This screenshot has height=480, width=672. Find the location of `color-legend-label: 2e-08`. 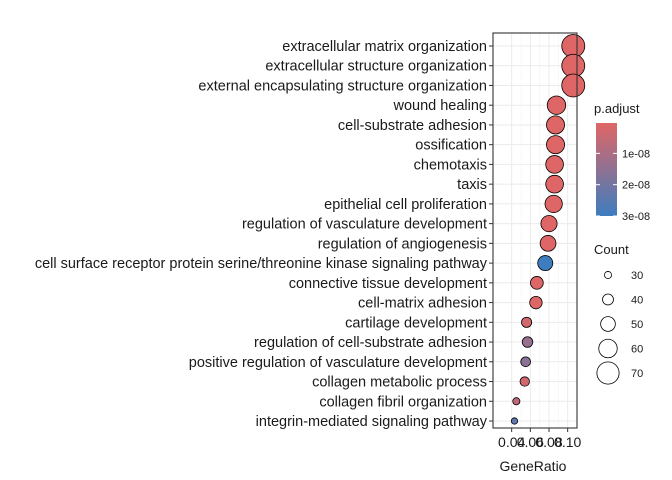

color-legend-label: 2e-08 is located at coordinates (636, 186).